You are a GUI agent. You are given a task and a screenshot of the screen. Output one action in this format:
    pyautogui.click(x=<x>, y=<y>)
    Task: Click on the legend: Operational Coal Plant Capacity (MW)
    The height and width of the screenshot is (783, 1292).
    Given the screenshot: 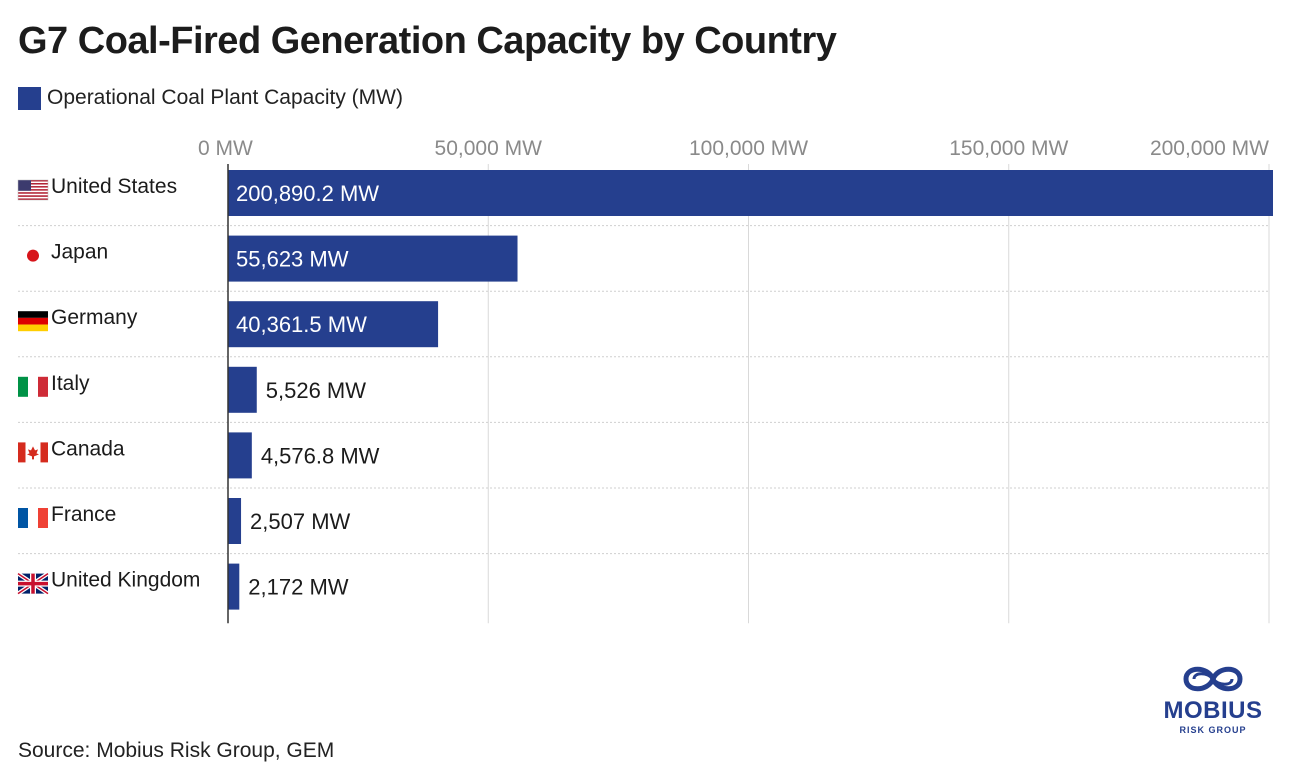 What is the action you would take?
    pyautogui.click(x=210, y=98)
    